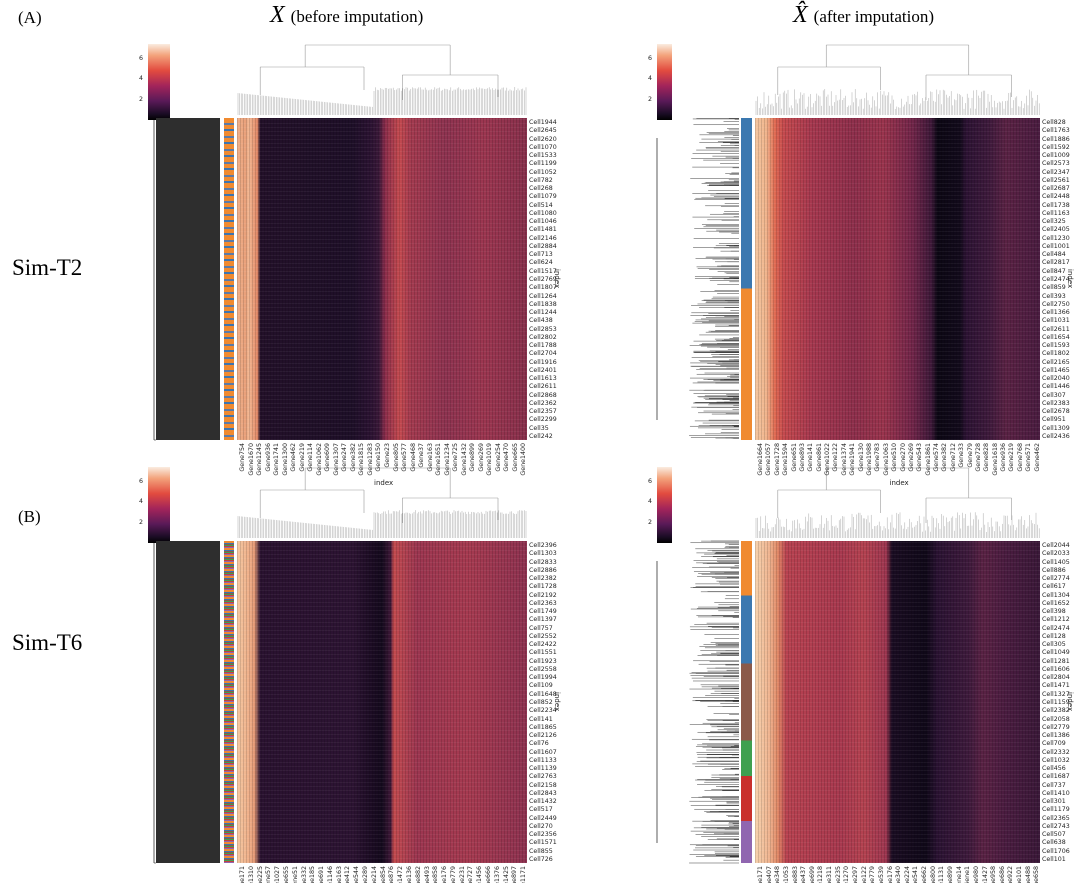 This screenshot has width=1087, height=883. Describe the element at coordinates (1056, 370) in the screenshot. I see `row-label: Cell1465` at that location.